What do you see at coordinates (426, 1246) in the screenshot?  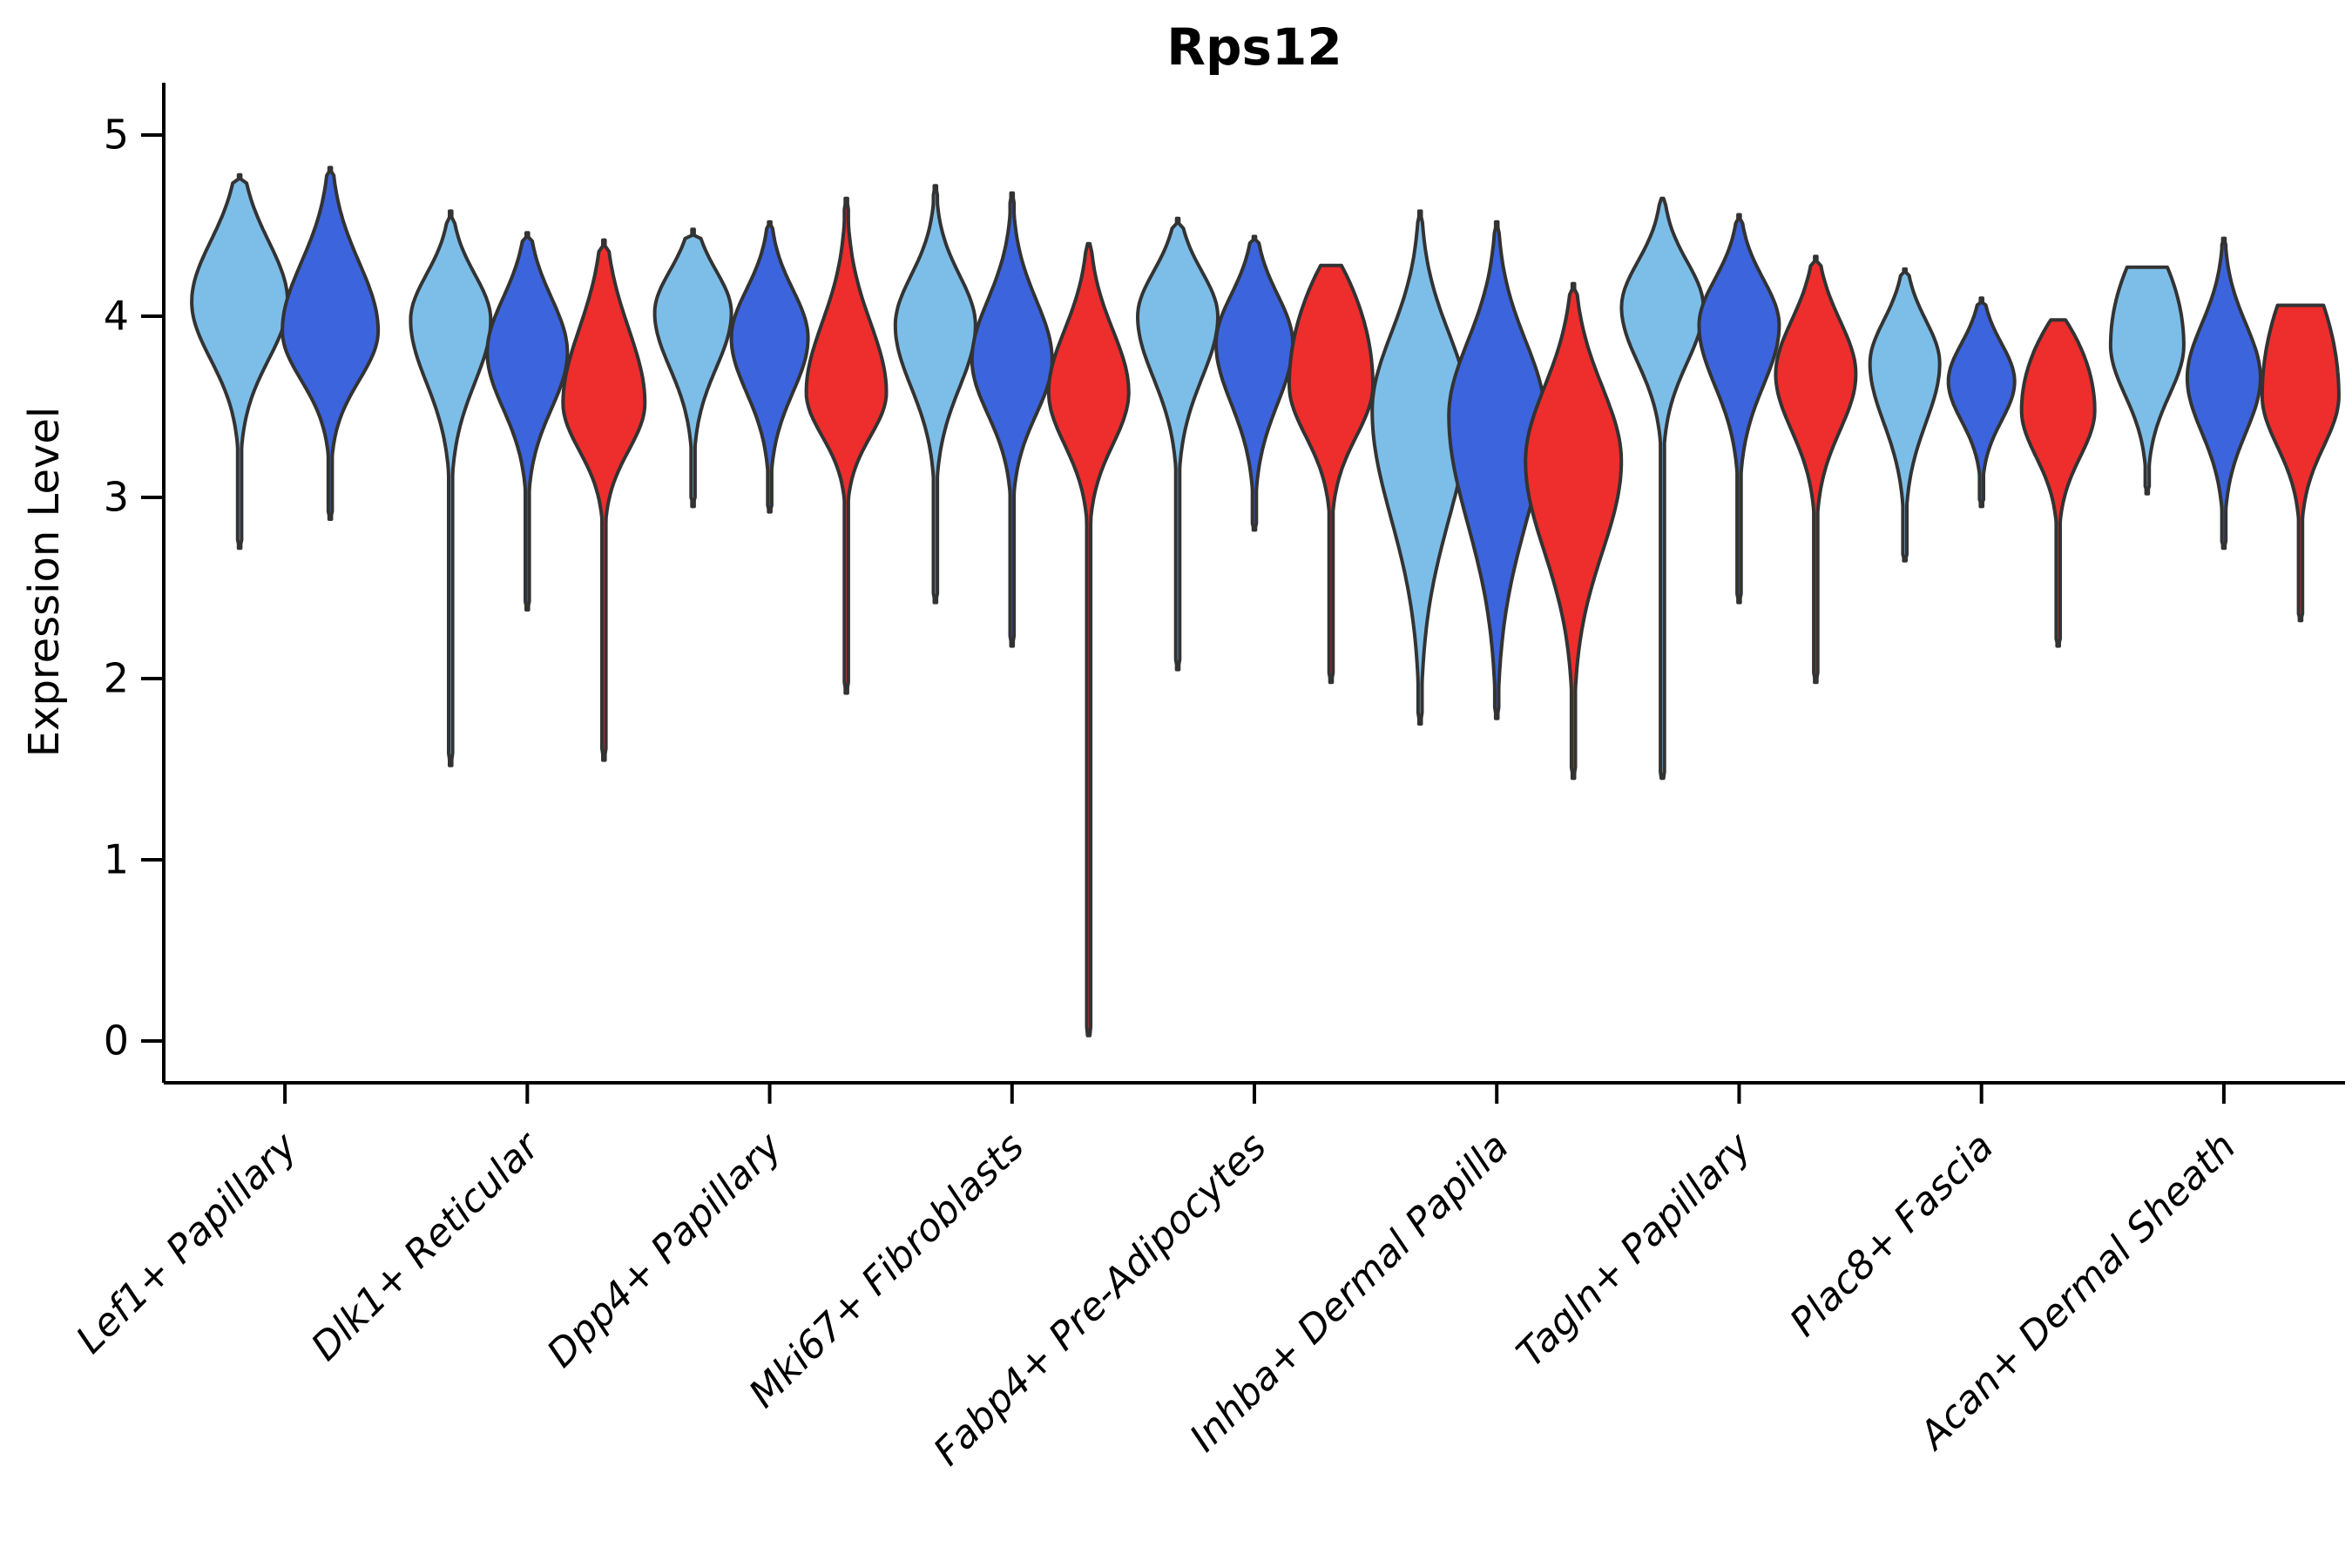 I see `x-tick-label: Dlk1+ Reticular` at bounding box center [426, 1246].